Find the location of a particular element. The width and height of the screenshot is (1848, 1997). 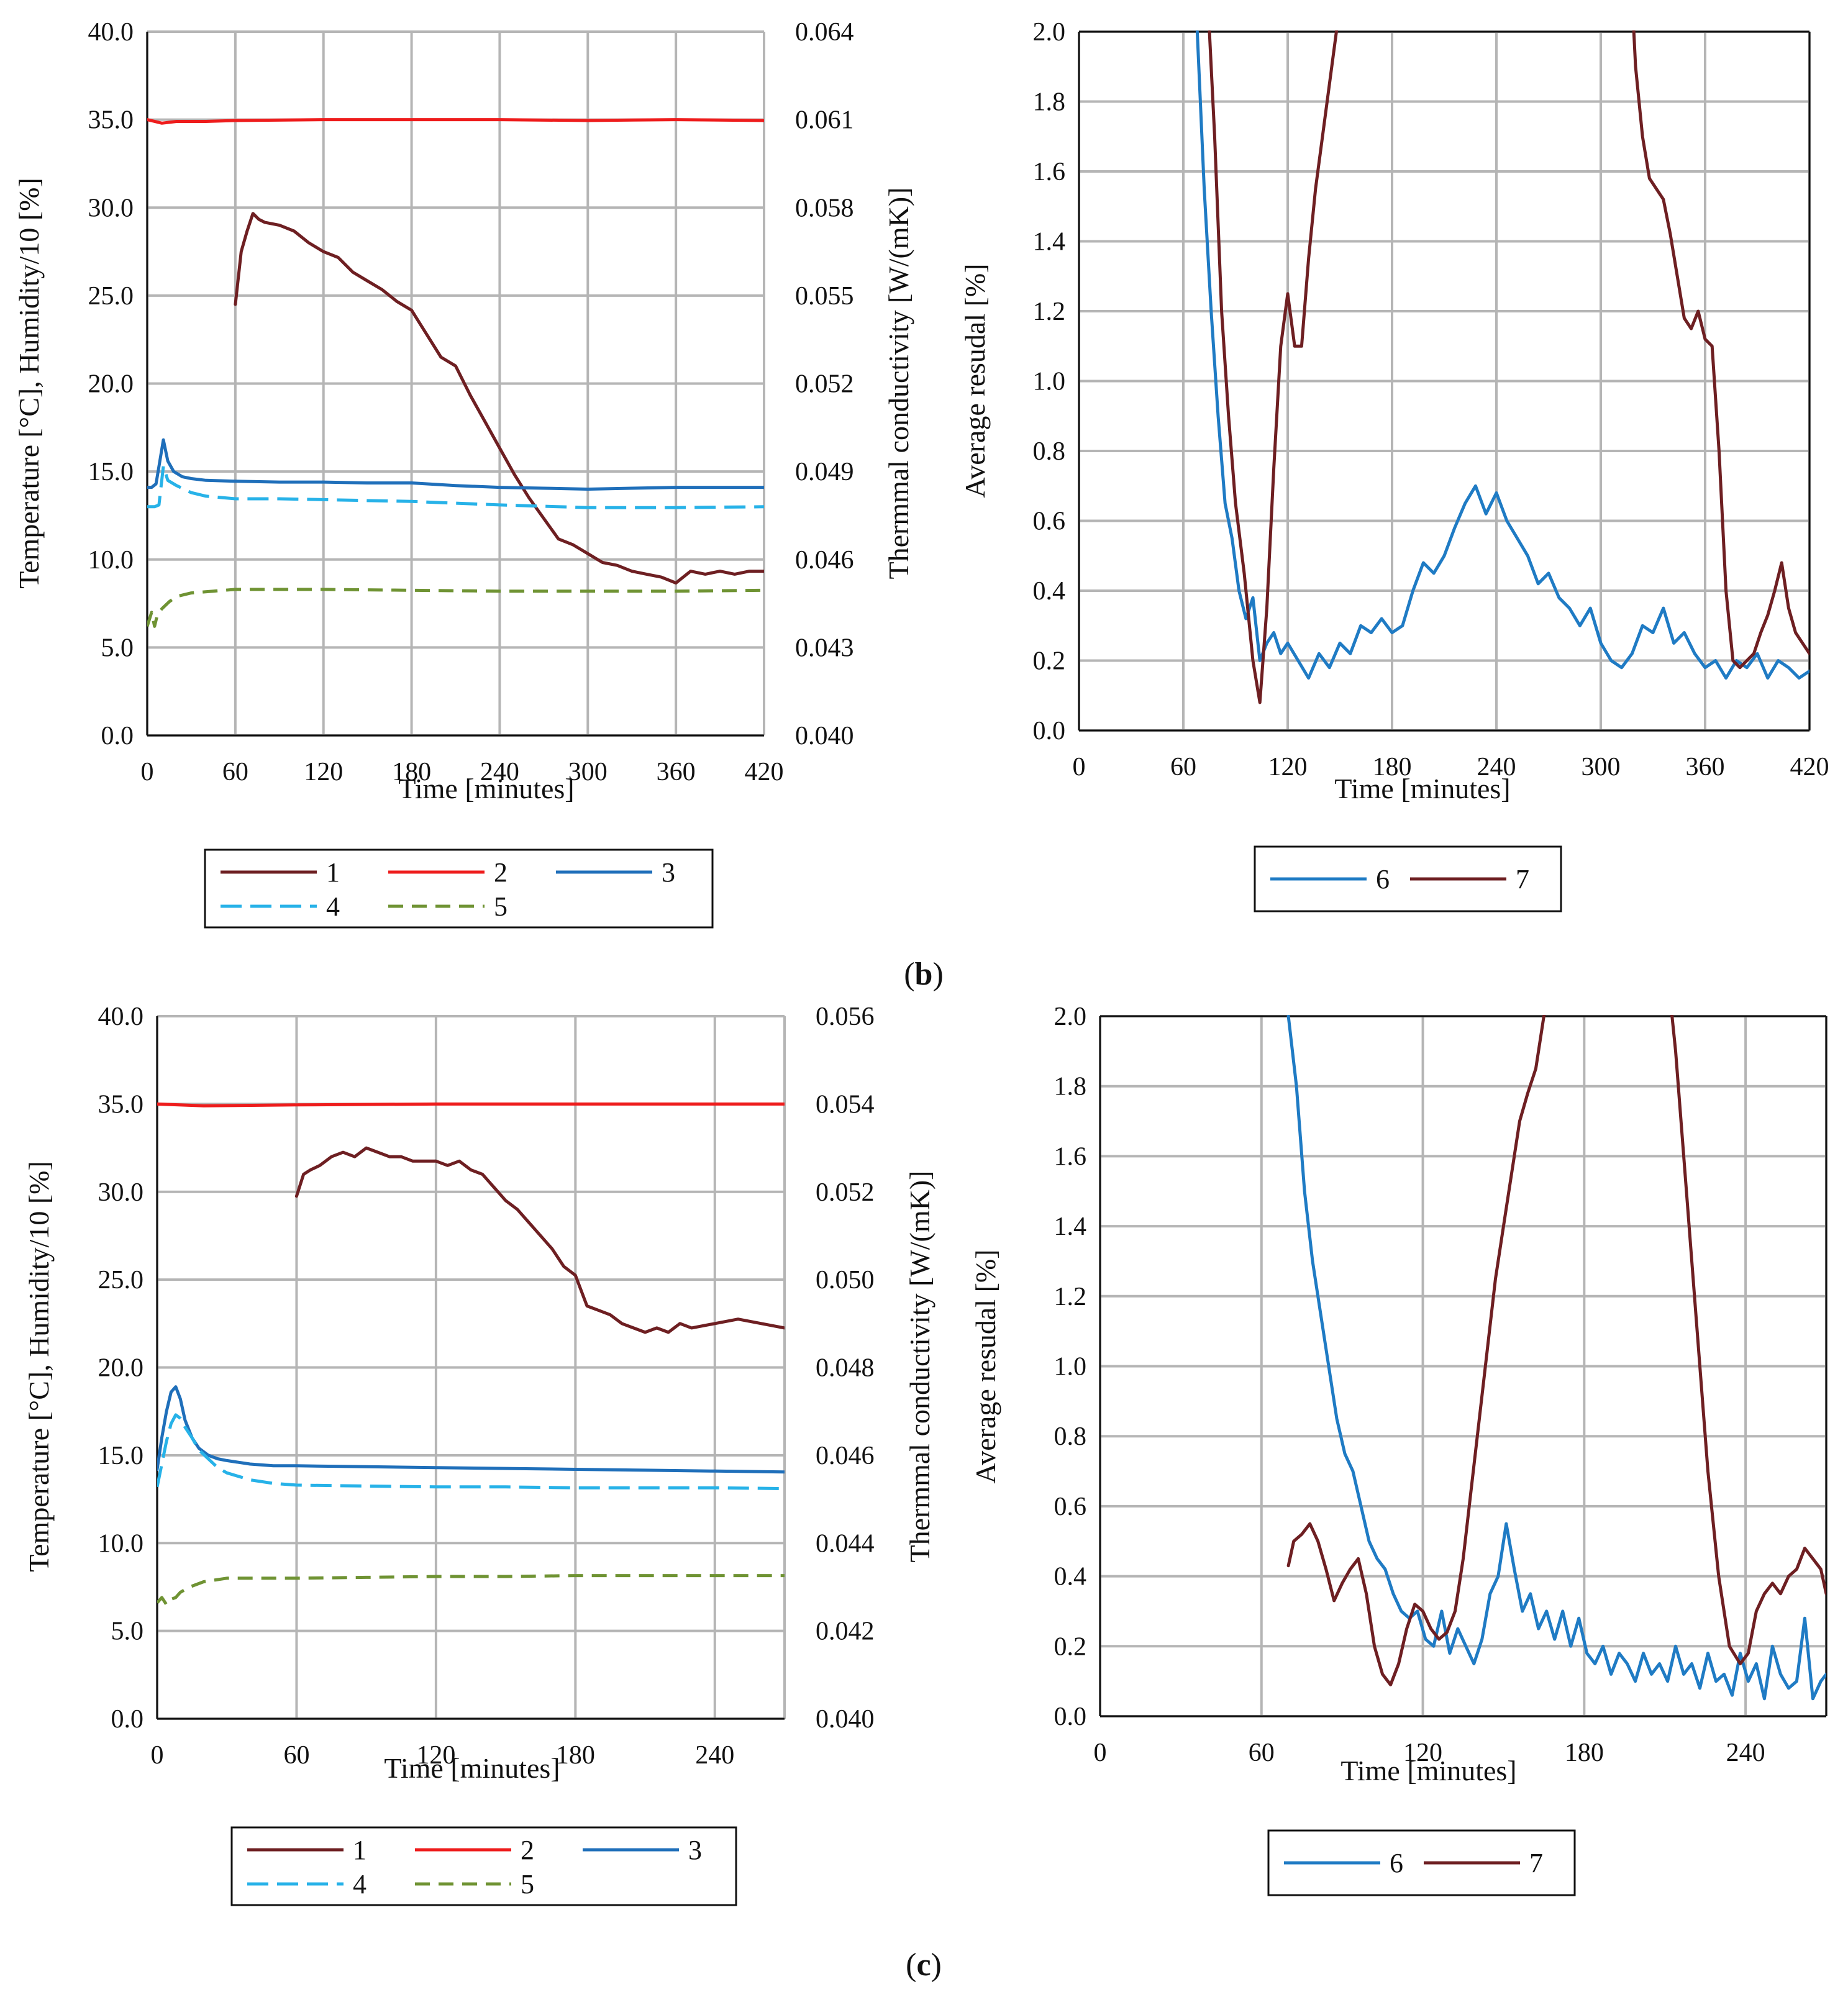

c-right-ytick-label: 2.0 is located at coordinates (1070, 1017).